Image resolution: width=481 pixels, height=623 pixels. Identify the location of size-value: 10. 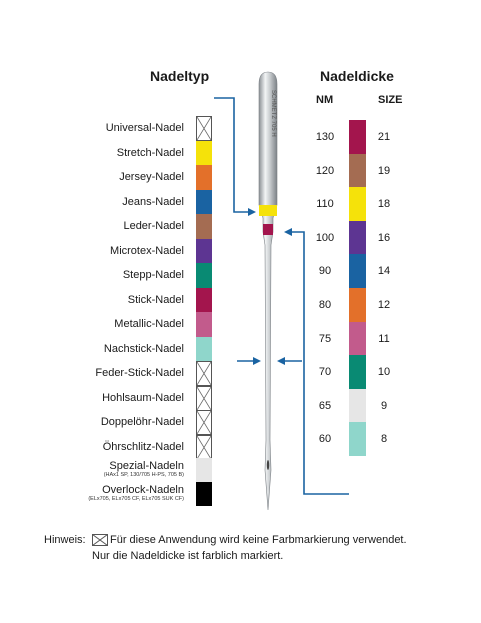
(384, 372).